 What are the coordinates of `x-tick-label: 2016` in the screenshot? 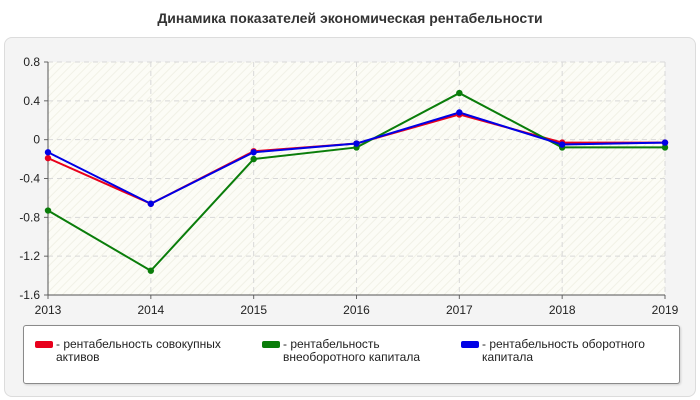 It's located at (356, 310).